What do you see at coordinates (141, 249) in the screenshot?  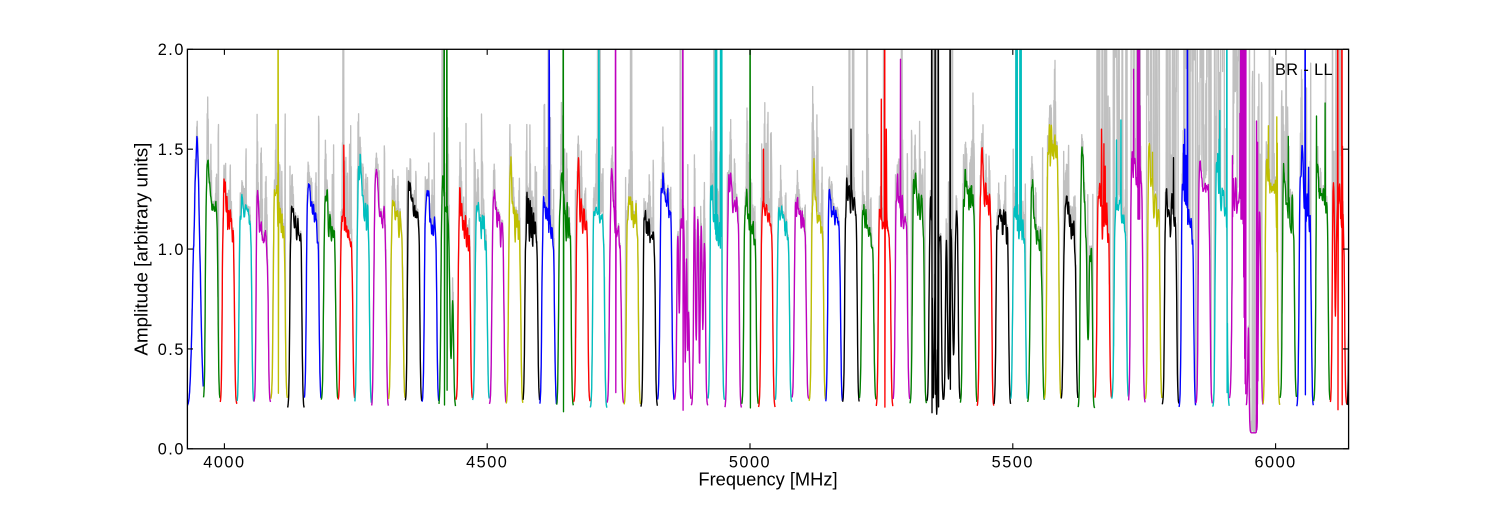 I see `svg-text: Amplitude [arbitrary units]` at bounding box center [141, 249].